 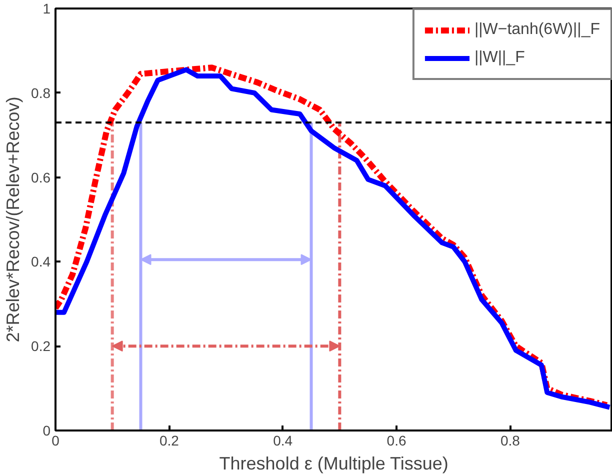 What do you see at coordinates (333, 464) in the screenshot?
I see `x-axis-title: Threshold ε (Multiple Tissue)` at bounding box center [333, 464].